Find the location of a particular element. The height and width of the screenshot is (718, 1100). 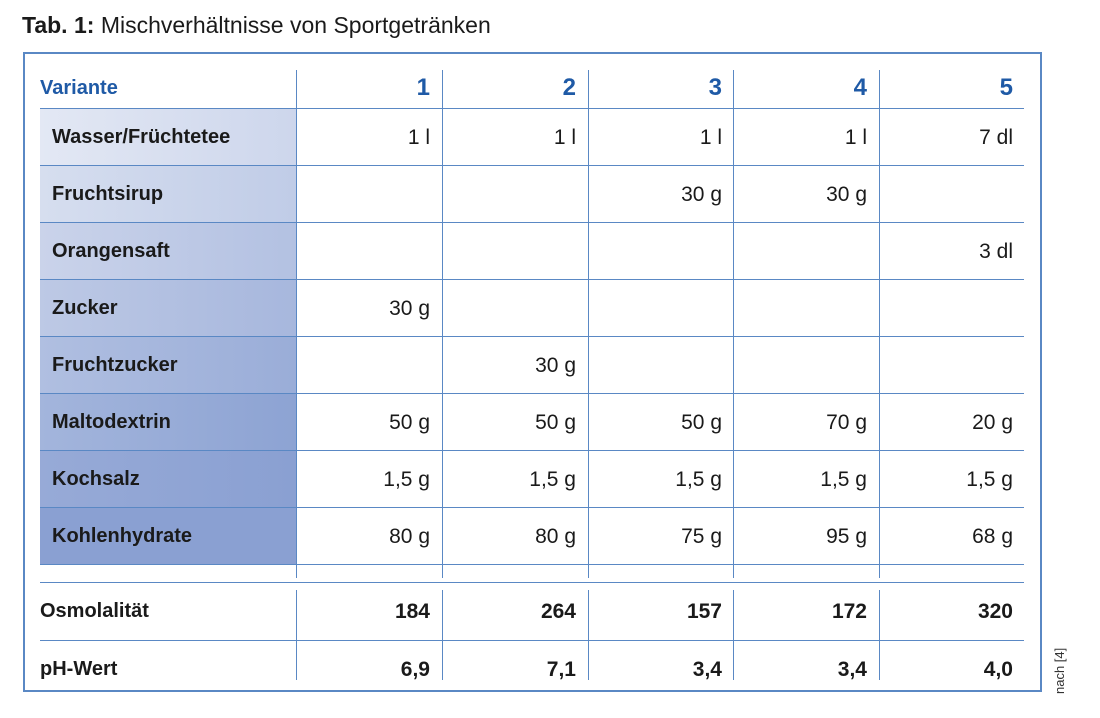

summary-cell: 172 is located at coordinates (849, 611).